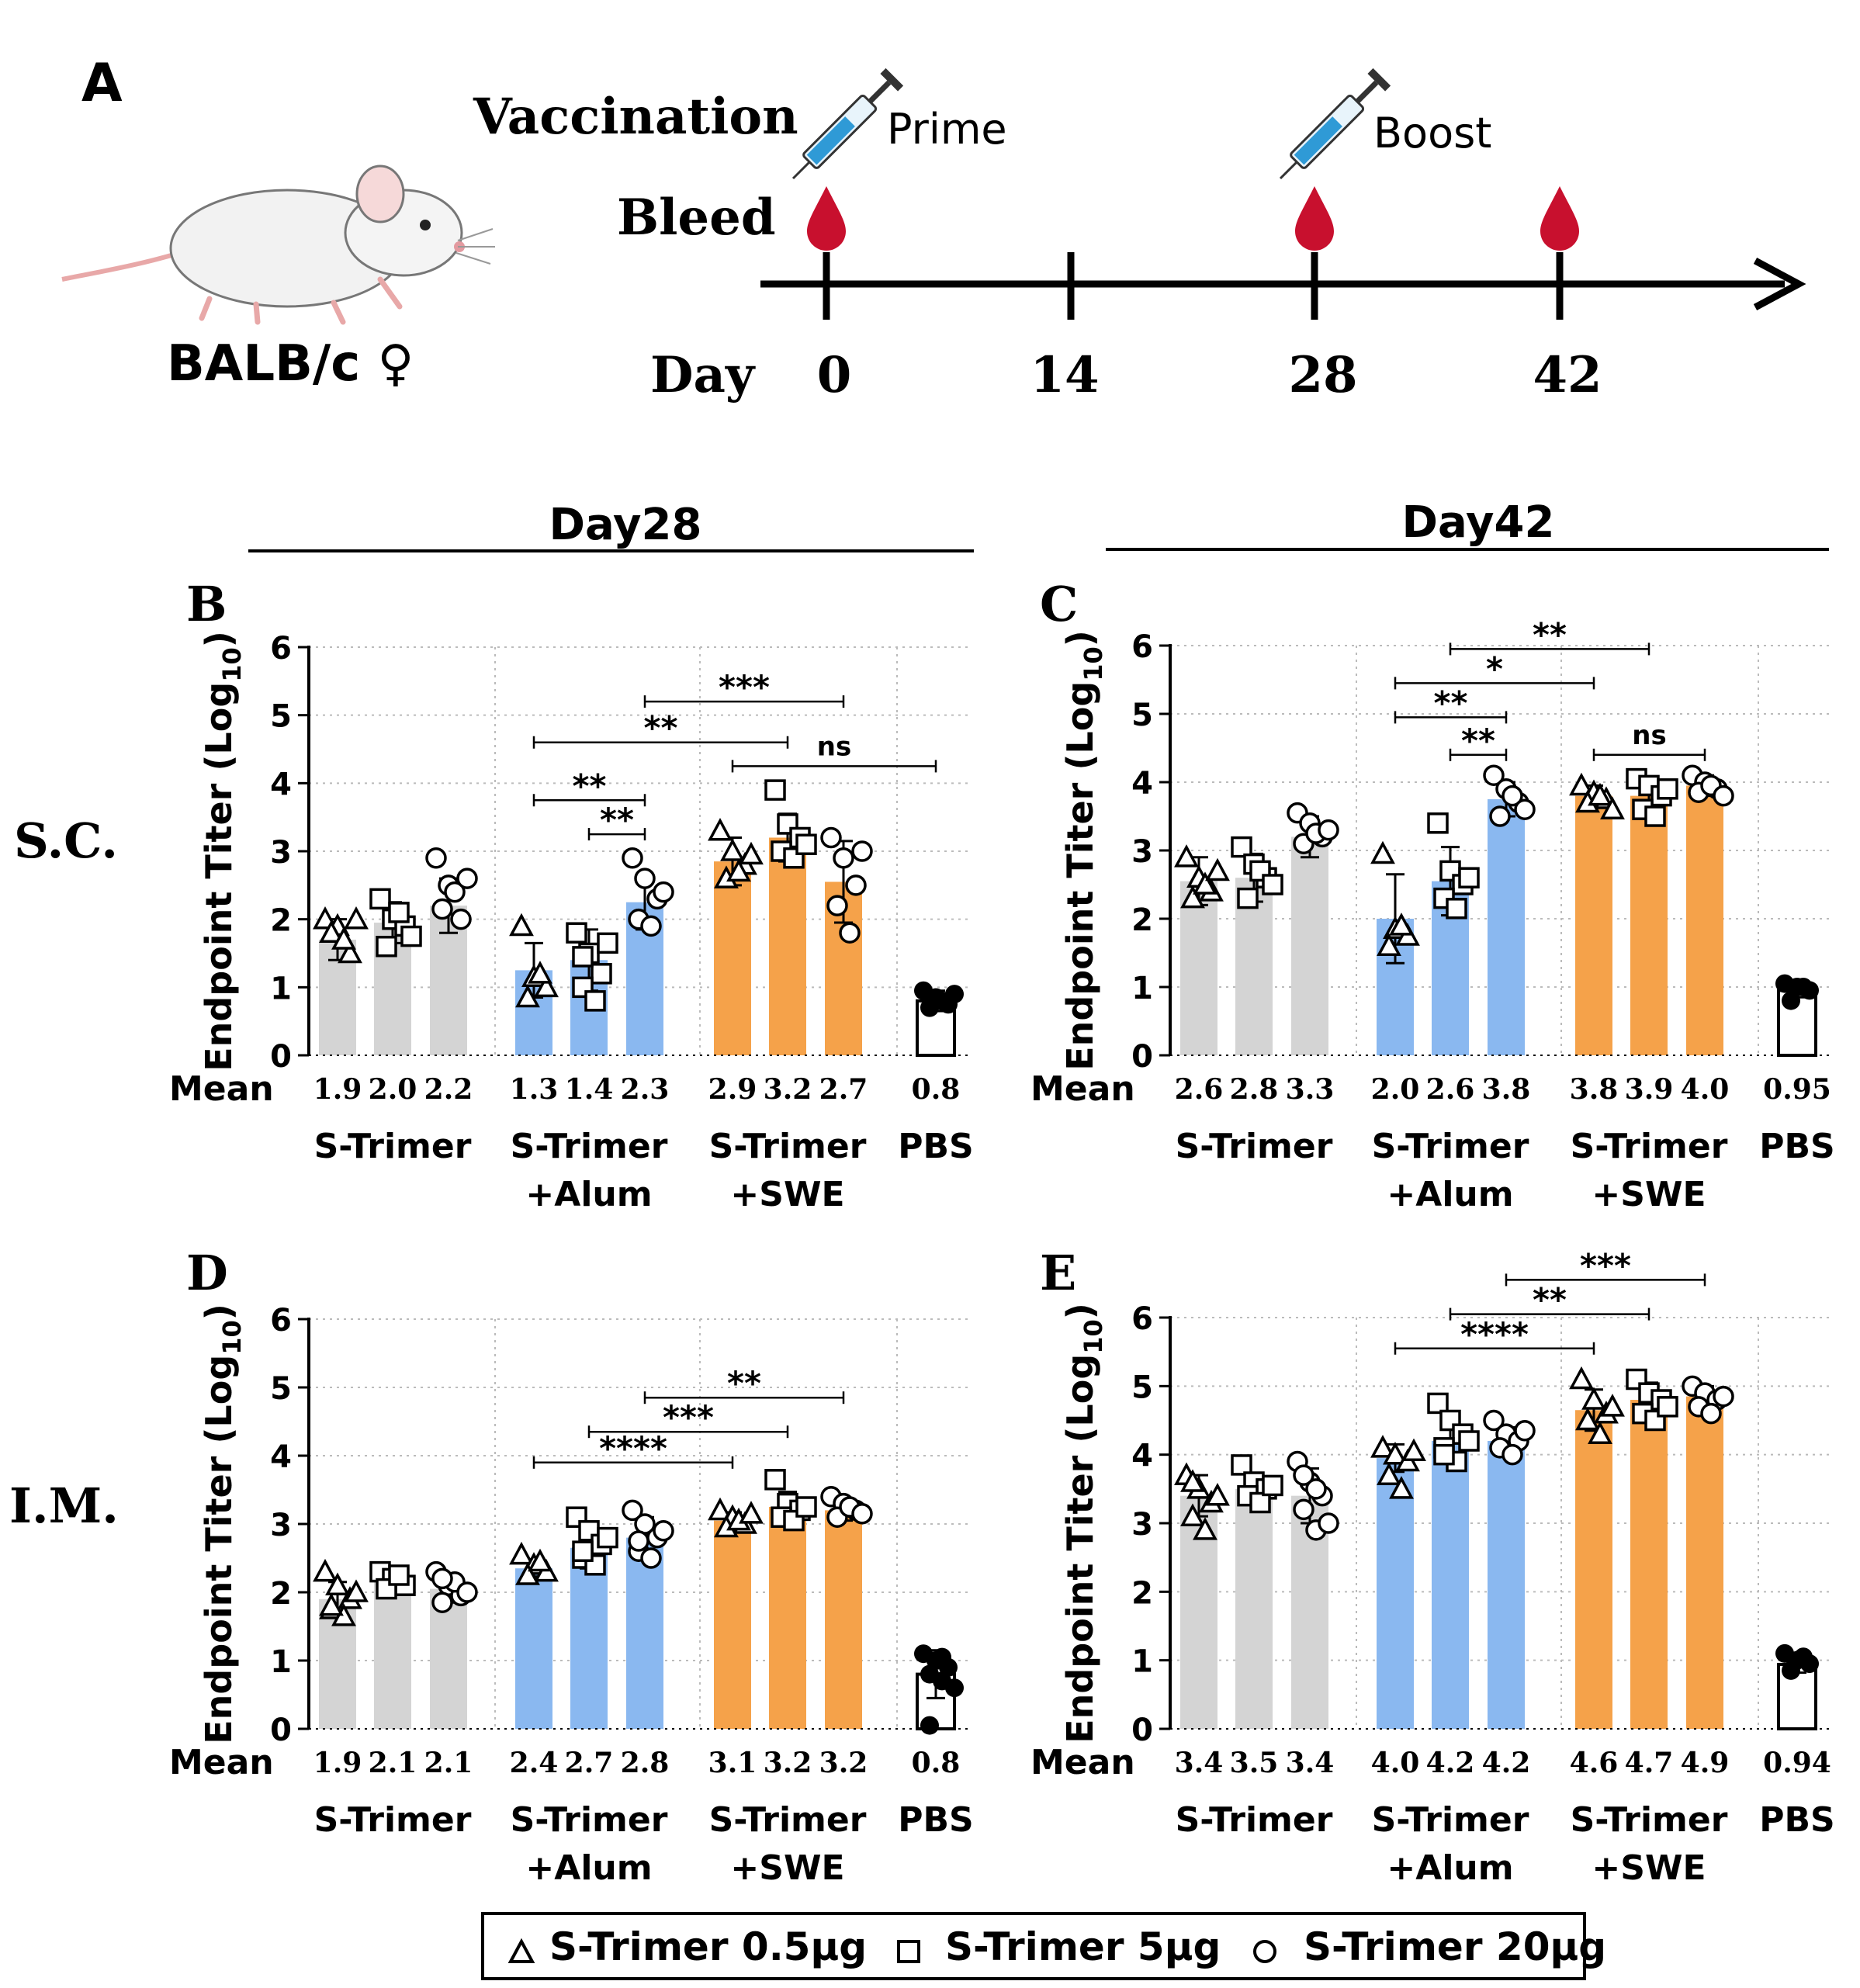 This screenshot has height=1988, width=1860. What do you see at coordinates (1142, 784) in the screenshot?
I see `y-tick-label: 4` at bounding box center [1142, 784].